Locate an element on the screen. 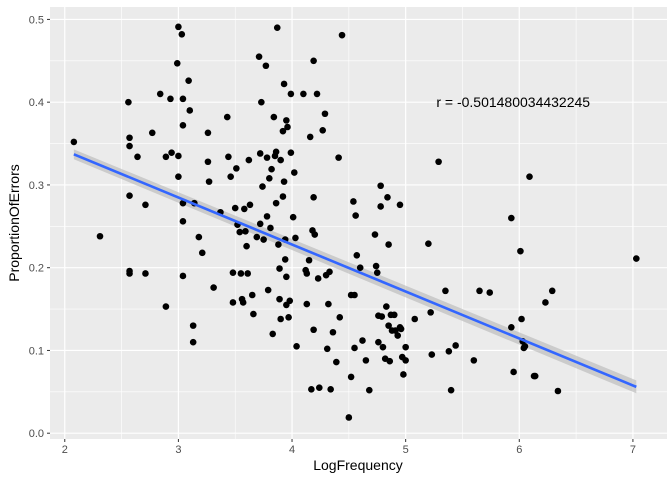  x-tick-label: 3 is located at coordinates (178, 450).